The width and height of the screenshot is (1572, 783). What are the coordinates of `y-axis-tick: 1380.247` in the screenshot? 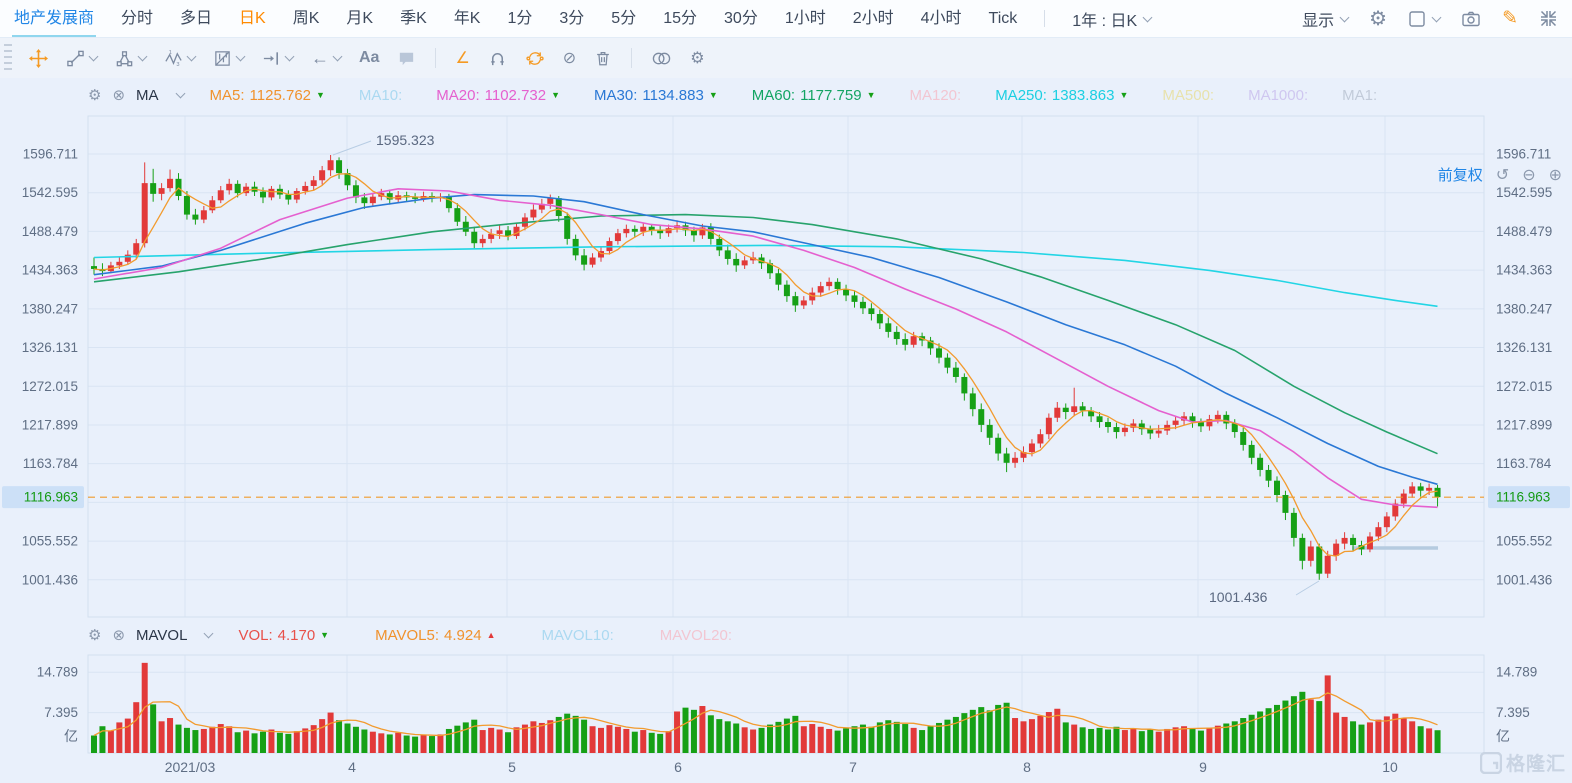 It's located at (50, 308).